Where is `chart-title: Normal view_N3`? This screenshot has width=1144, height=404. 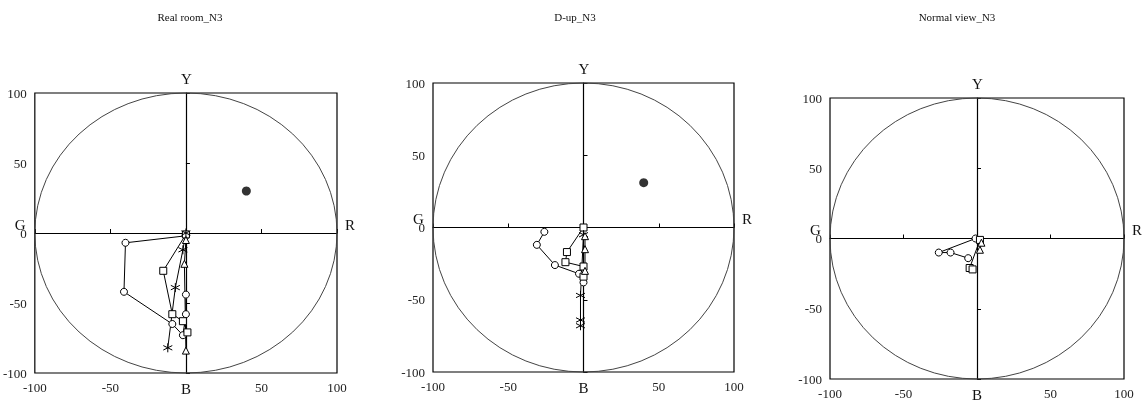 chart-title: Normal view_N3 is located at coordinates (957, 16).